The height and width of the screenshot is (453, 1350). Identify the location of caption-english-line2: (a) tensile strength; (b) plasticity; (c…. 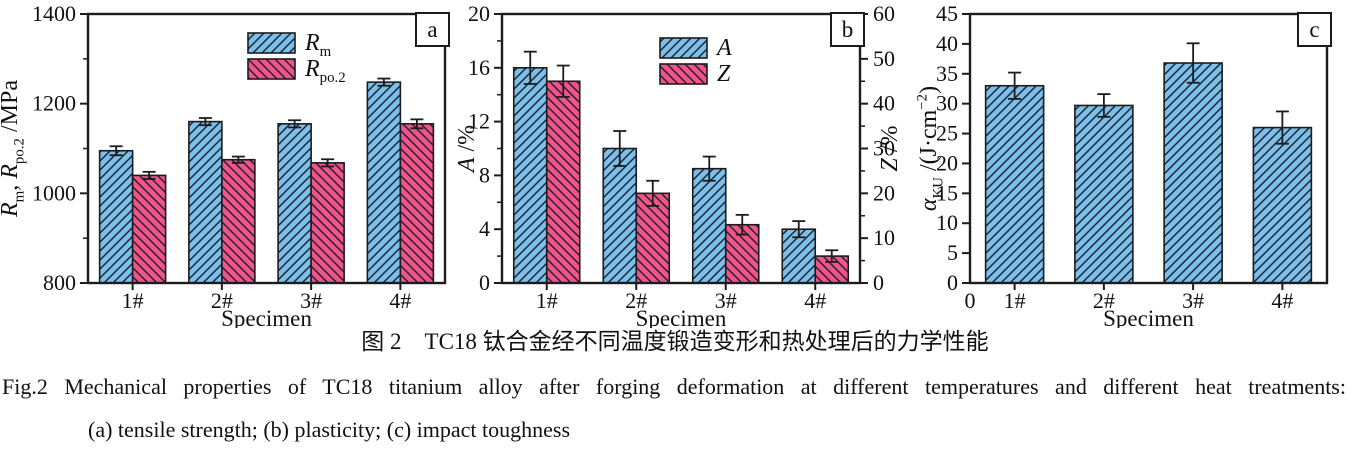
(329, 429).